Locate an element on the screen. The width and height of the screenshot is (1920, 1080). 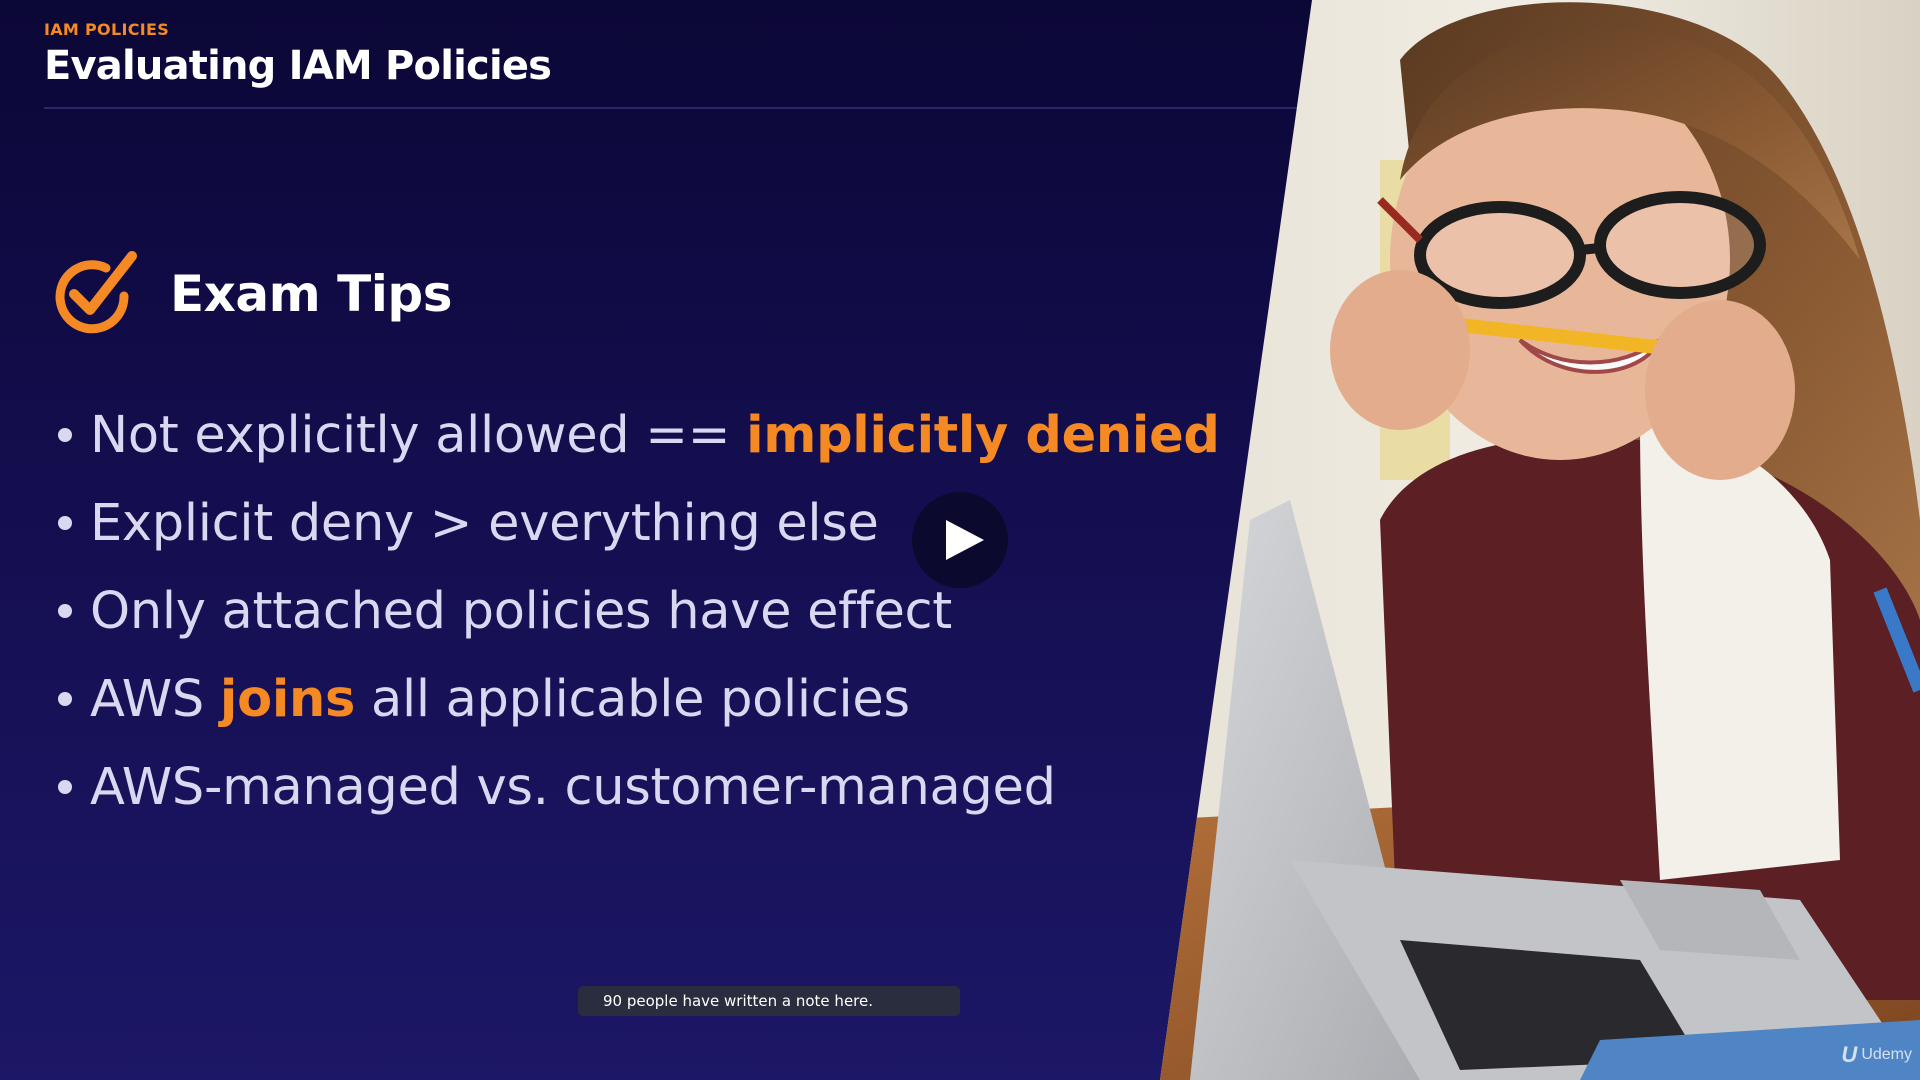
tip-text: AWS-managed vs. customer-managed is located at coordinates (573, 787).